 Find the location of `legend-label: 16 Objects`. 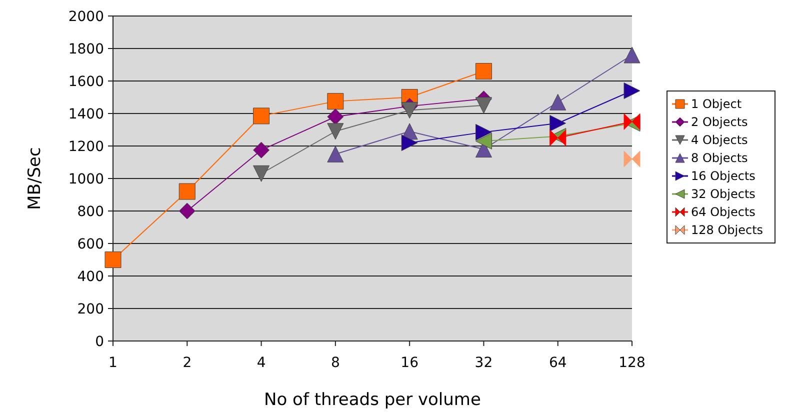

legend-label: 16 Objects is located at coordinates (723, 176).